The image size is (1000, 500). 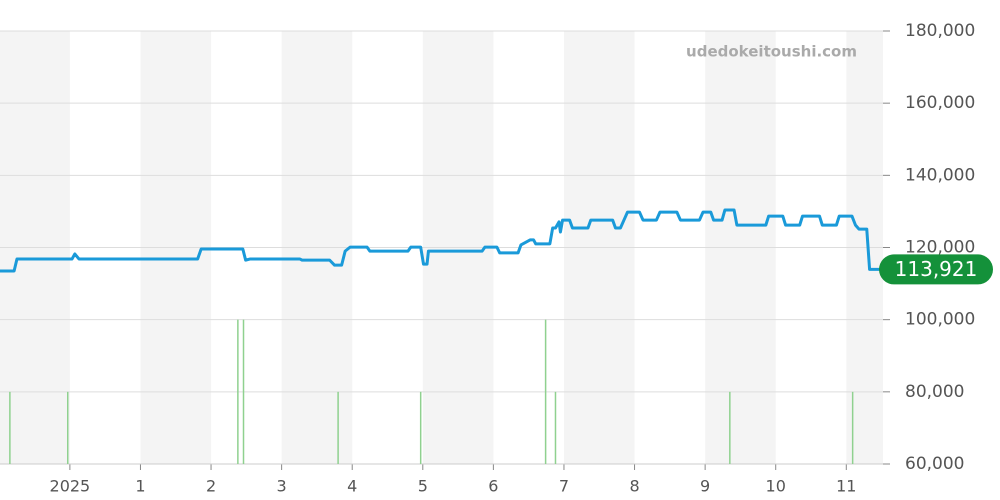 What do you see at coordinates (776, 486) in the screenshot?
I see `x-tick-label: 10` at bounding box center [776, 486].